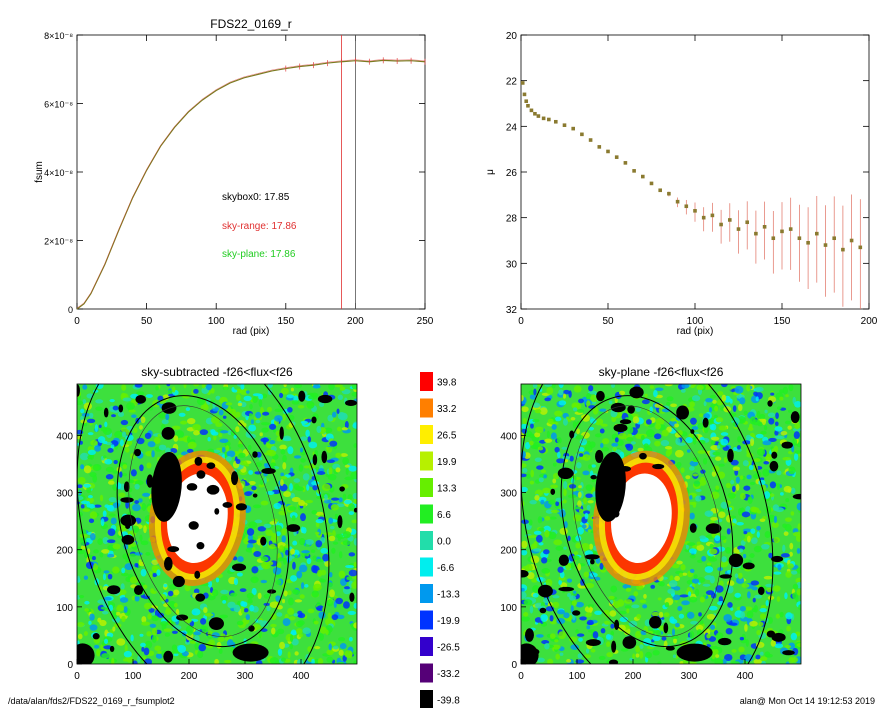 The width and height of the screenshot is (885, 708). What do you see at coordinates (512, 219) in the screenshot?
I see `mu-ytick-label: 28` at bounding box center [512, 219].